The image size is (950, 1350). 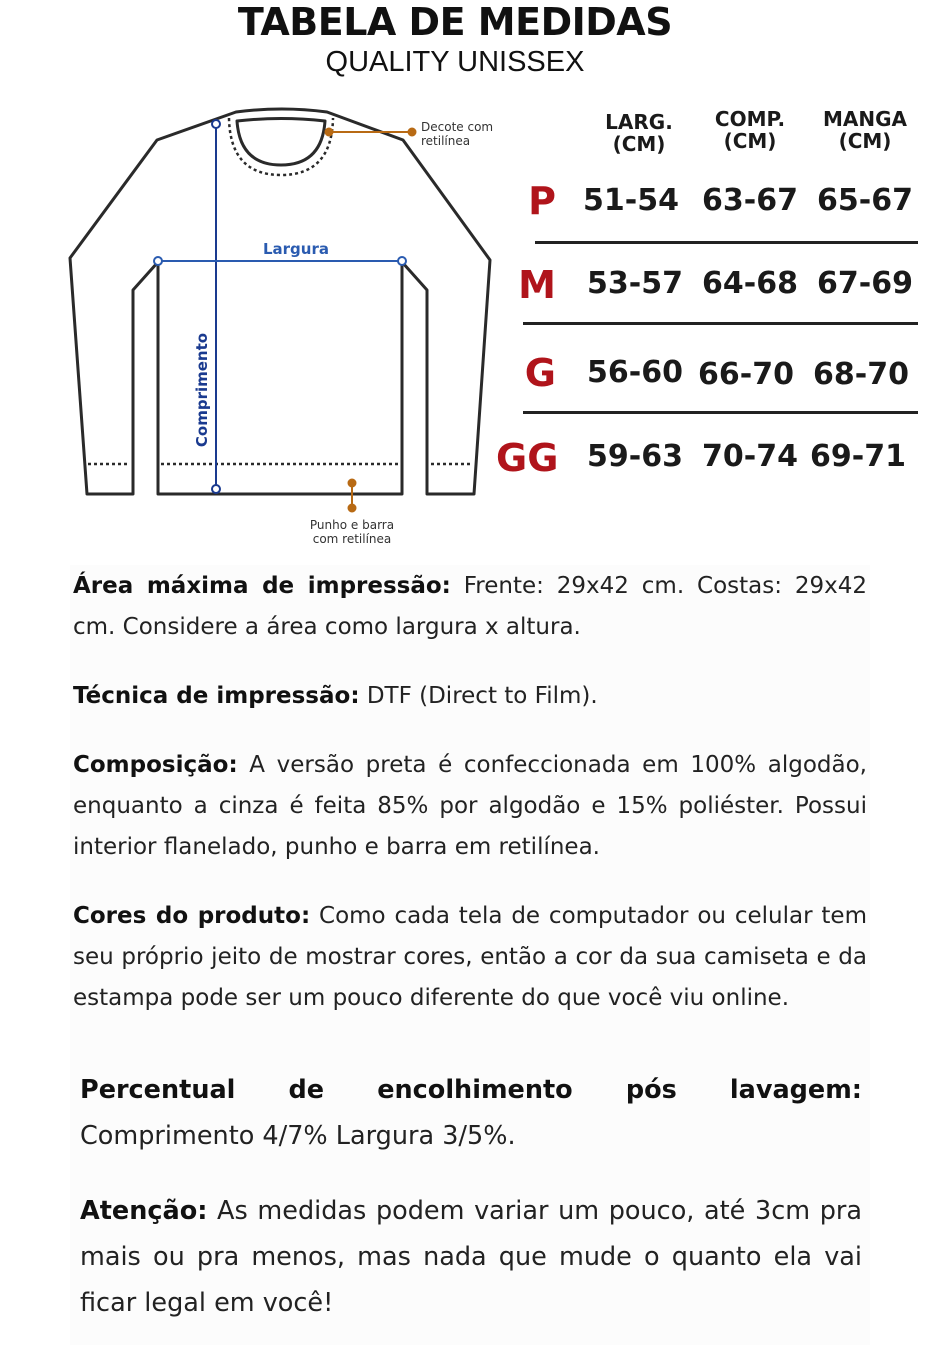 I want to click on table-cell: 65-67, so click(x=865, y=200).